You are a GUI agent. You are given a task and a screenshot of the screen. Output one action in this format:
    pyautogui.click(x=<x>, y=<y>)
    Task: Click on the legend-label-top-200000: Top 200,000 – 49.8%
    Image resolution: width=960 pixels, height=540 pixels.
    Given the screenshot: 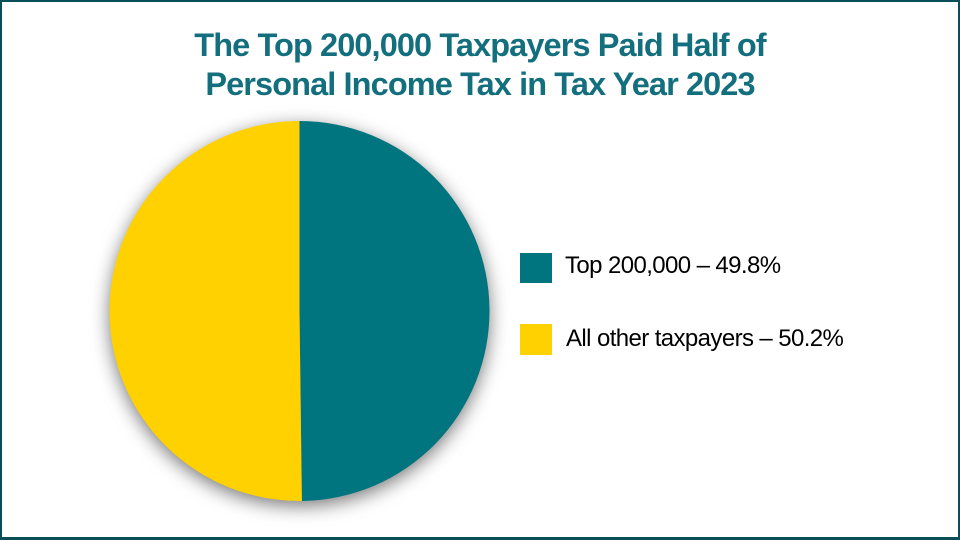 What is the action you would take?
    pyautogui.click(x=673, y=265)
    